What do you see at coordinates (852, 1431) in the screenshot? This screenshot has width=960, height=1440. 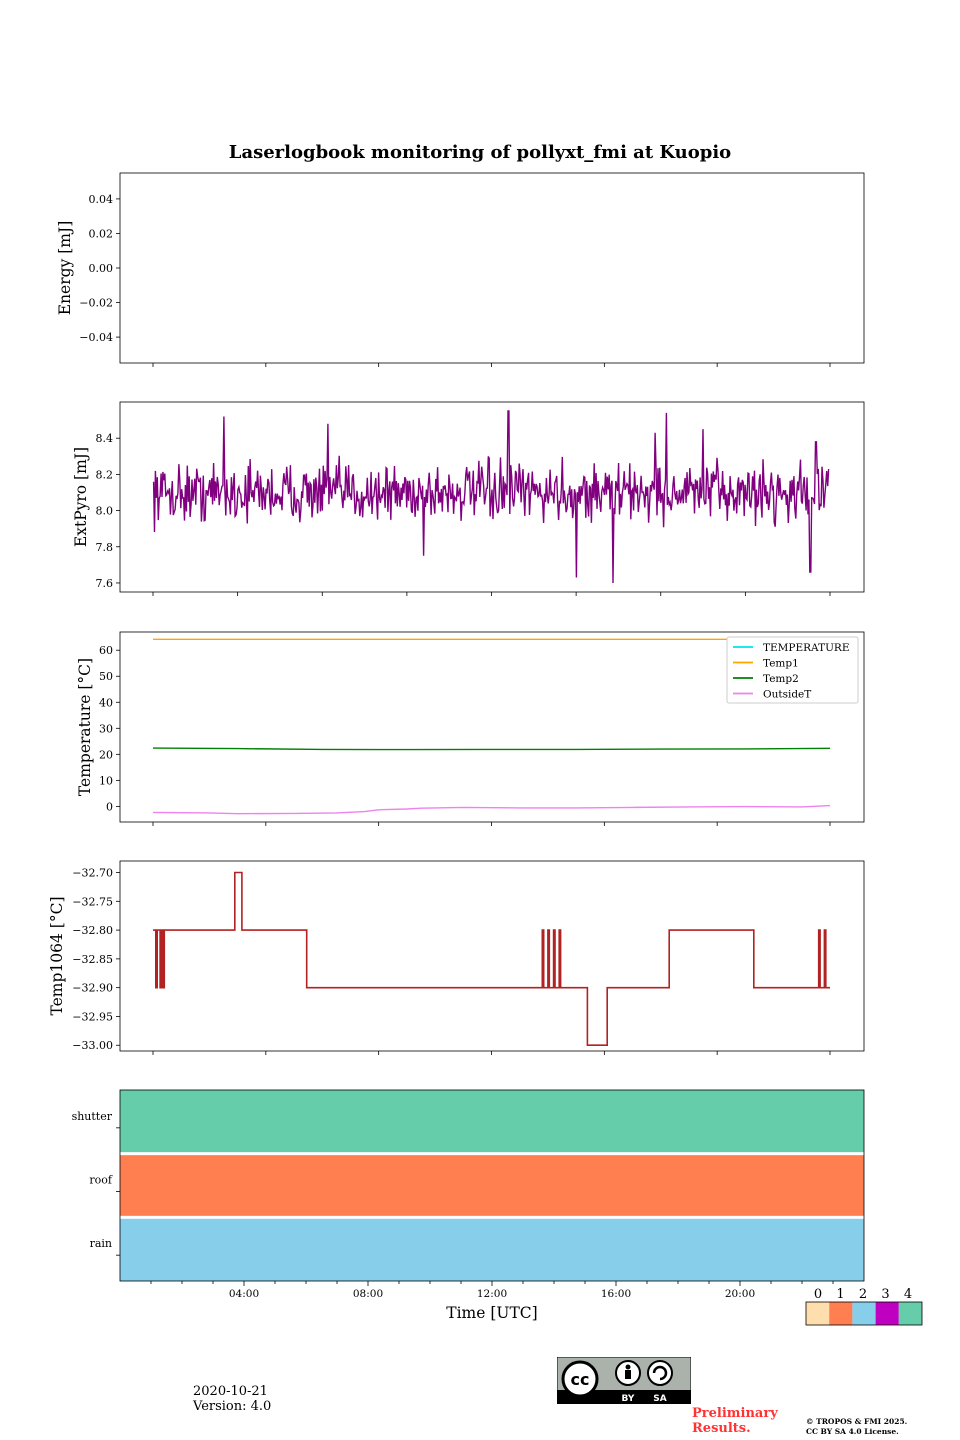 I see `copyright-line-2: CC BY SA 4.0 License.` at bounding box center [852, 1431].